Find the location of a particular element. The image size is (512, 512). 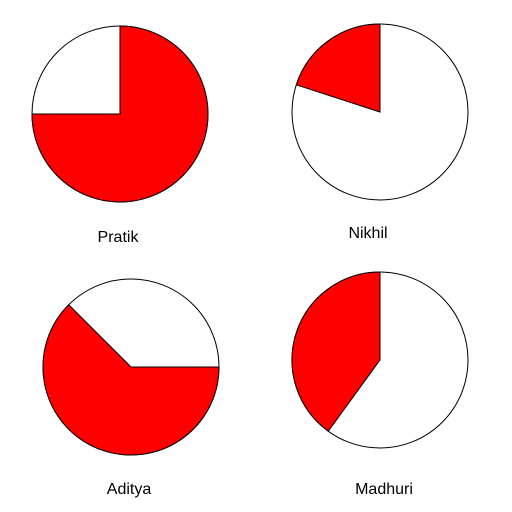

pie-label: Madhuri is located at coordinates (384, 489).